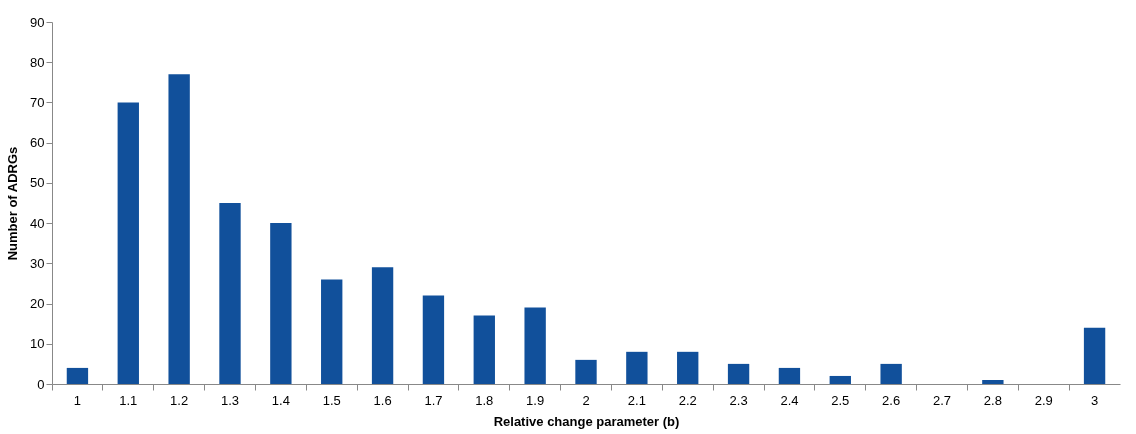  Describe the element at coordinates (840, 400) in the screenshot. I see `x-tick-label: 2.5` at that location.